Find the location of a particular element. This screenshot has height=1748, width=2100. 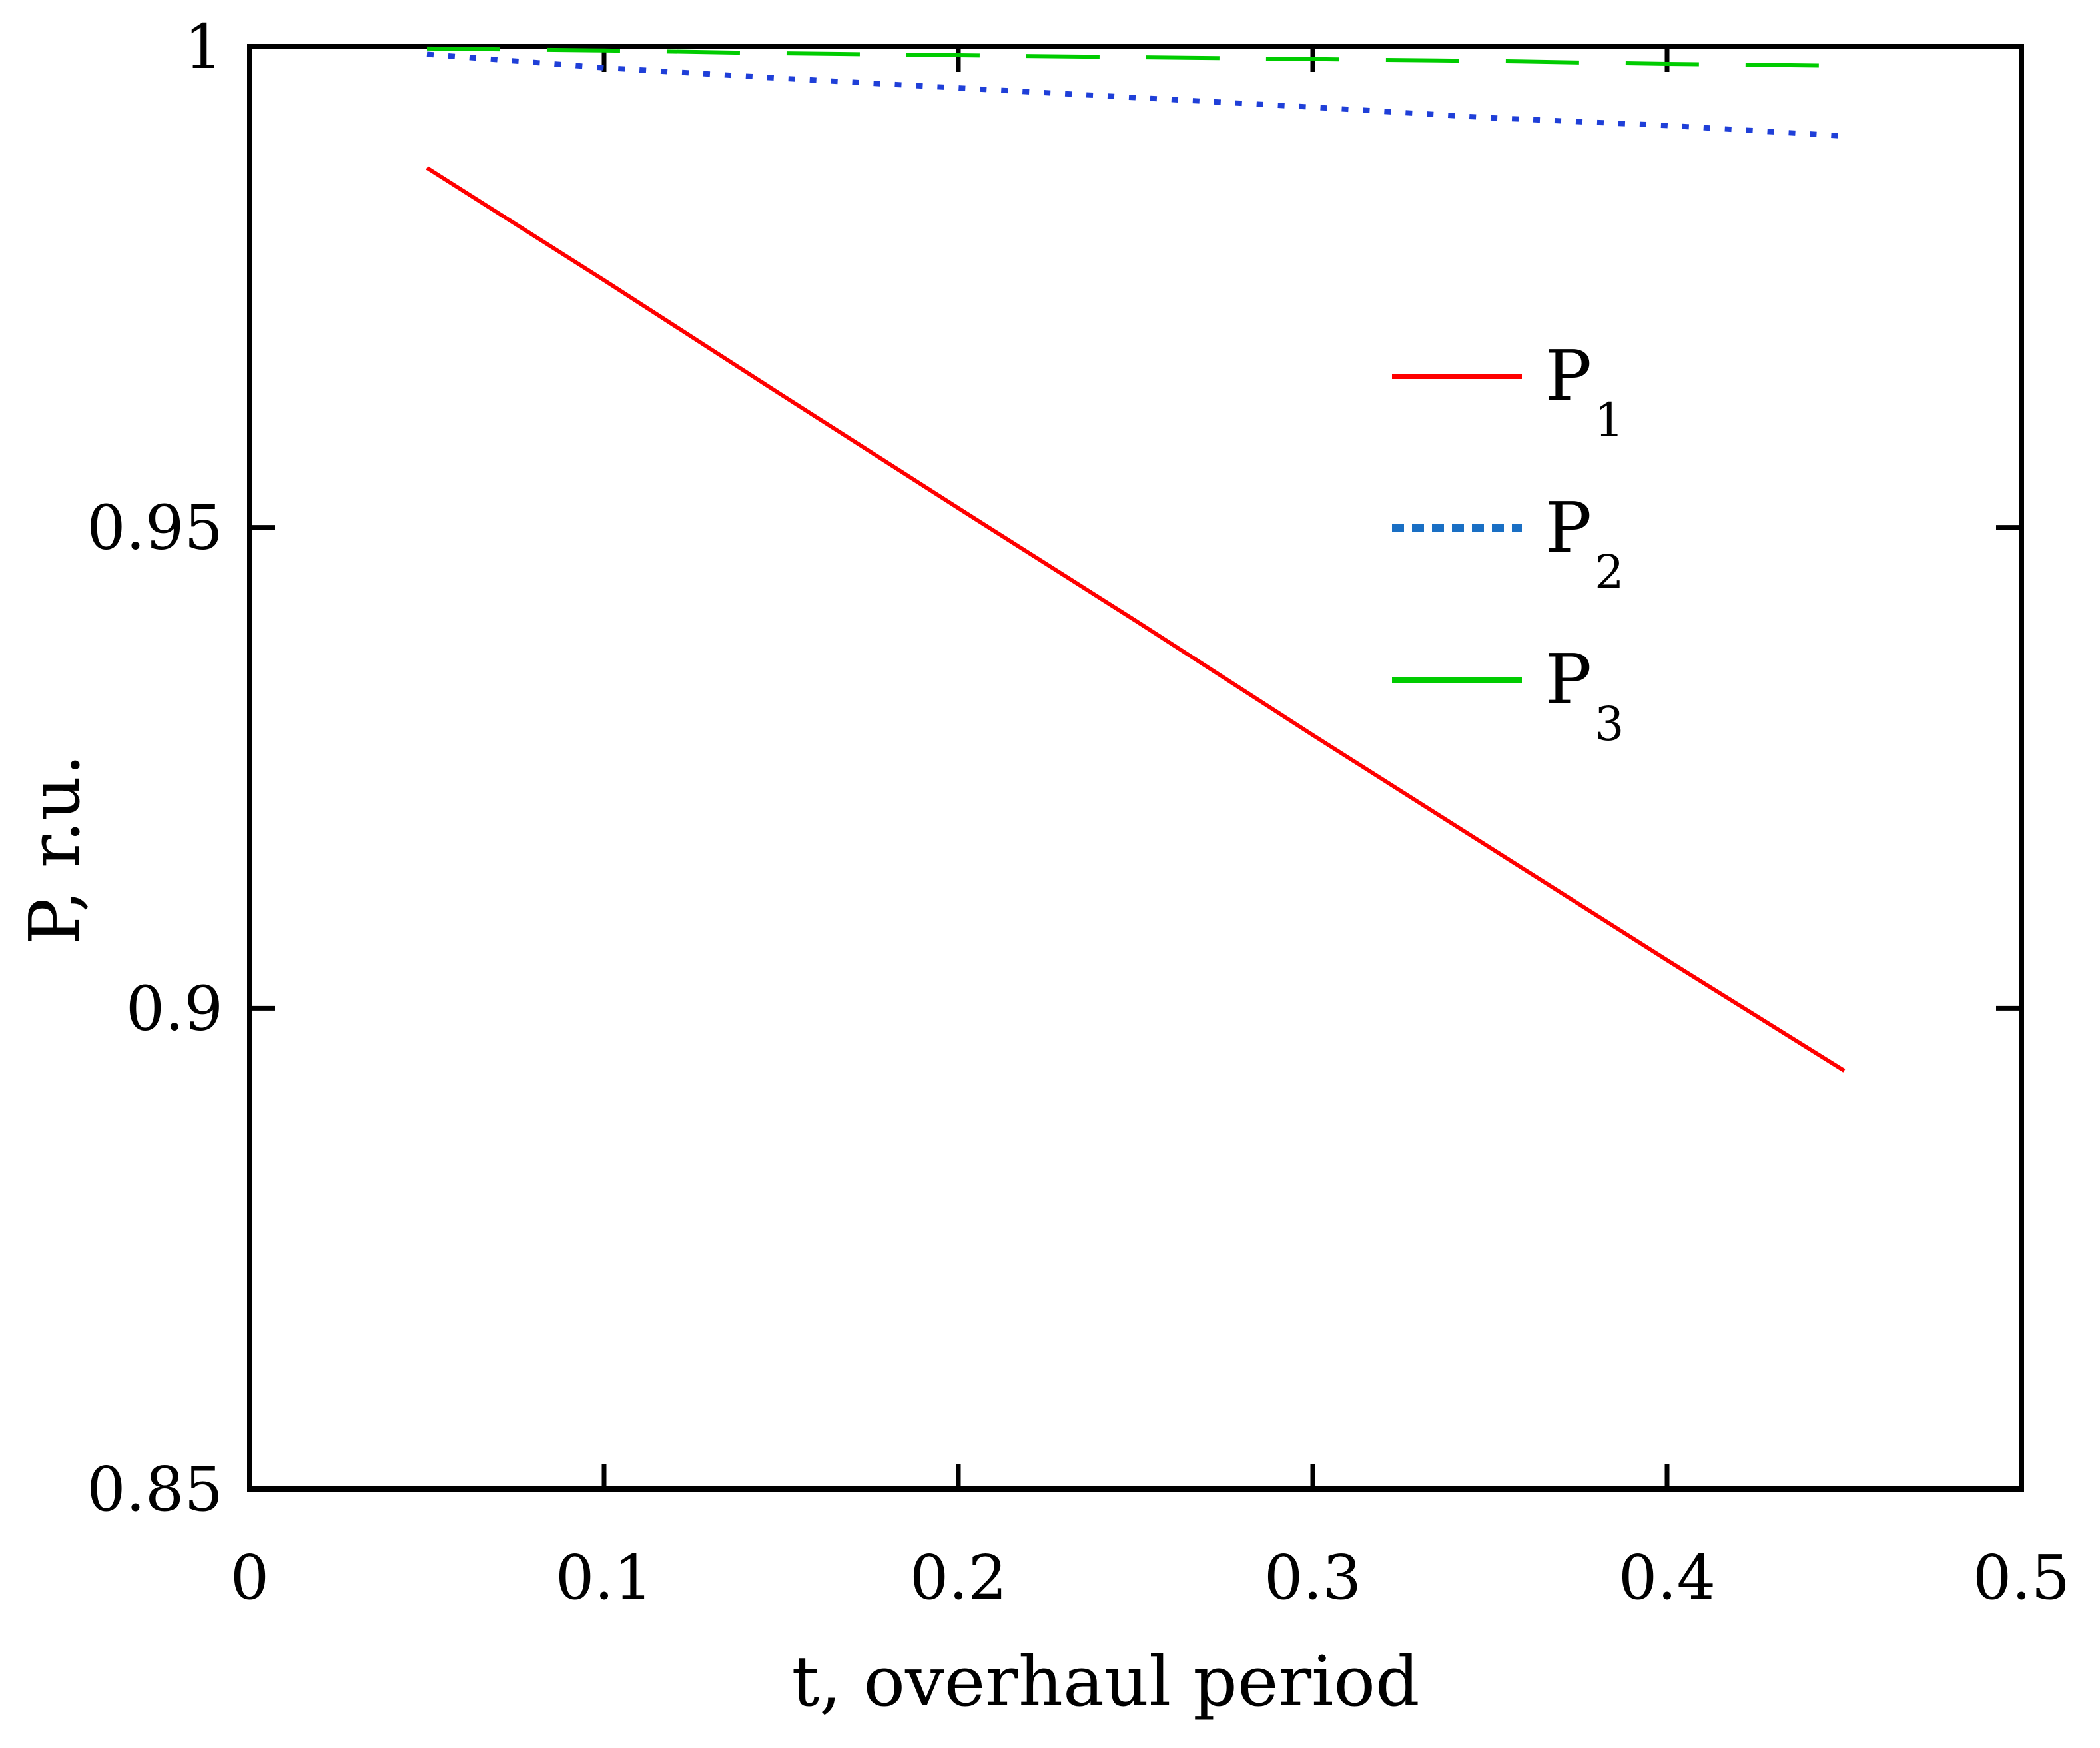

legend-label-p2: P2 is located at coordinates (1584, 543).